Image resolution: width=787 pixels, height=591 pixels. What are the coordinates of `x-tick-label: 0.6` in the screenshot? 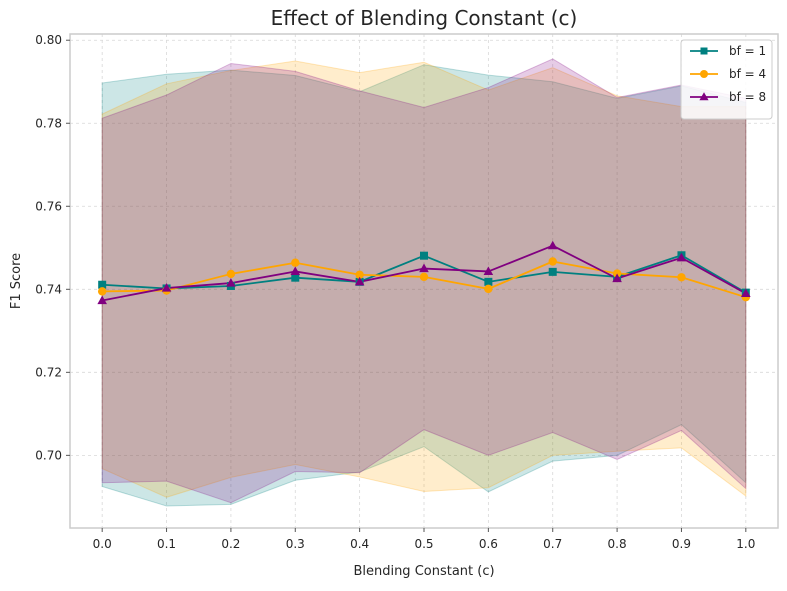 It's located at (488, 544).